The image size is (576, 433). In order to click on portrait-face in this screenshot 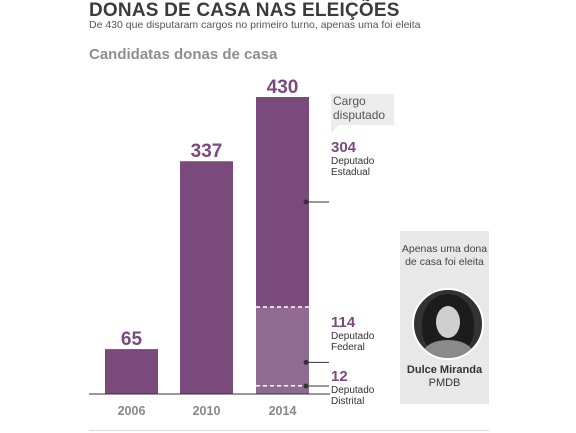, I will do `click(448, 322)`.